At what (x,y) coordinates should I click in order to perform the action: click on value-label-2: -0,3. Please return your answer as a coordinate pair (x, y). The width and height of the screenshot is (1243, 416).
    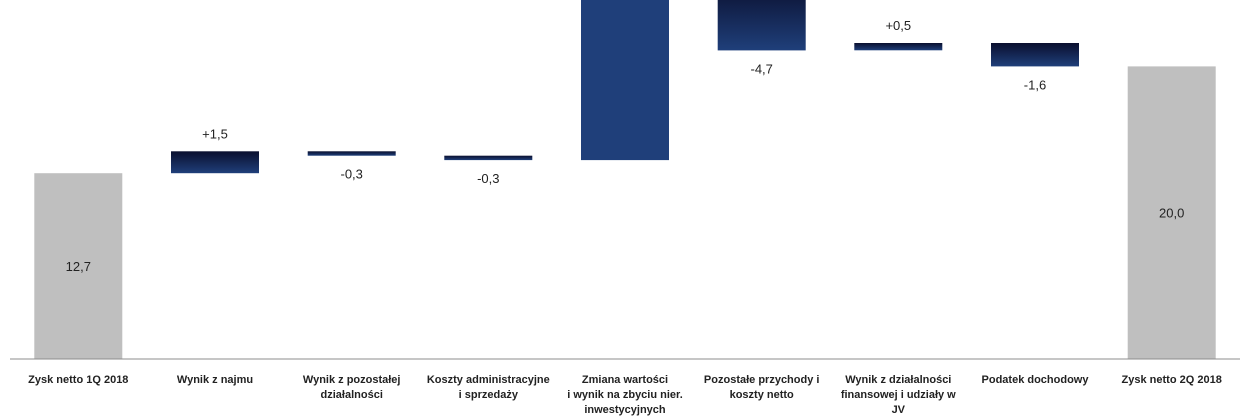
    Looking at the image, I should click on (351, 174).